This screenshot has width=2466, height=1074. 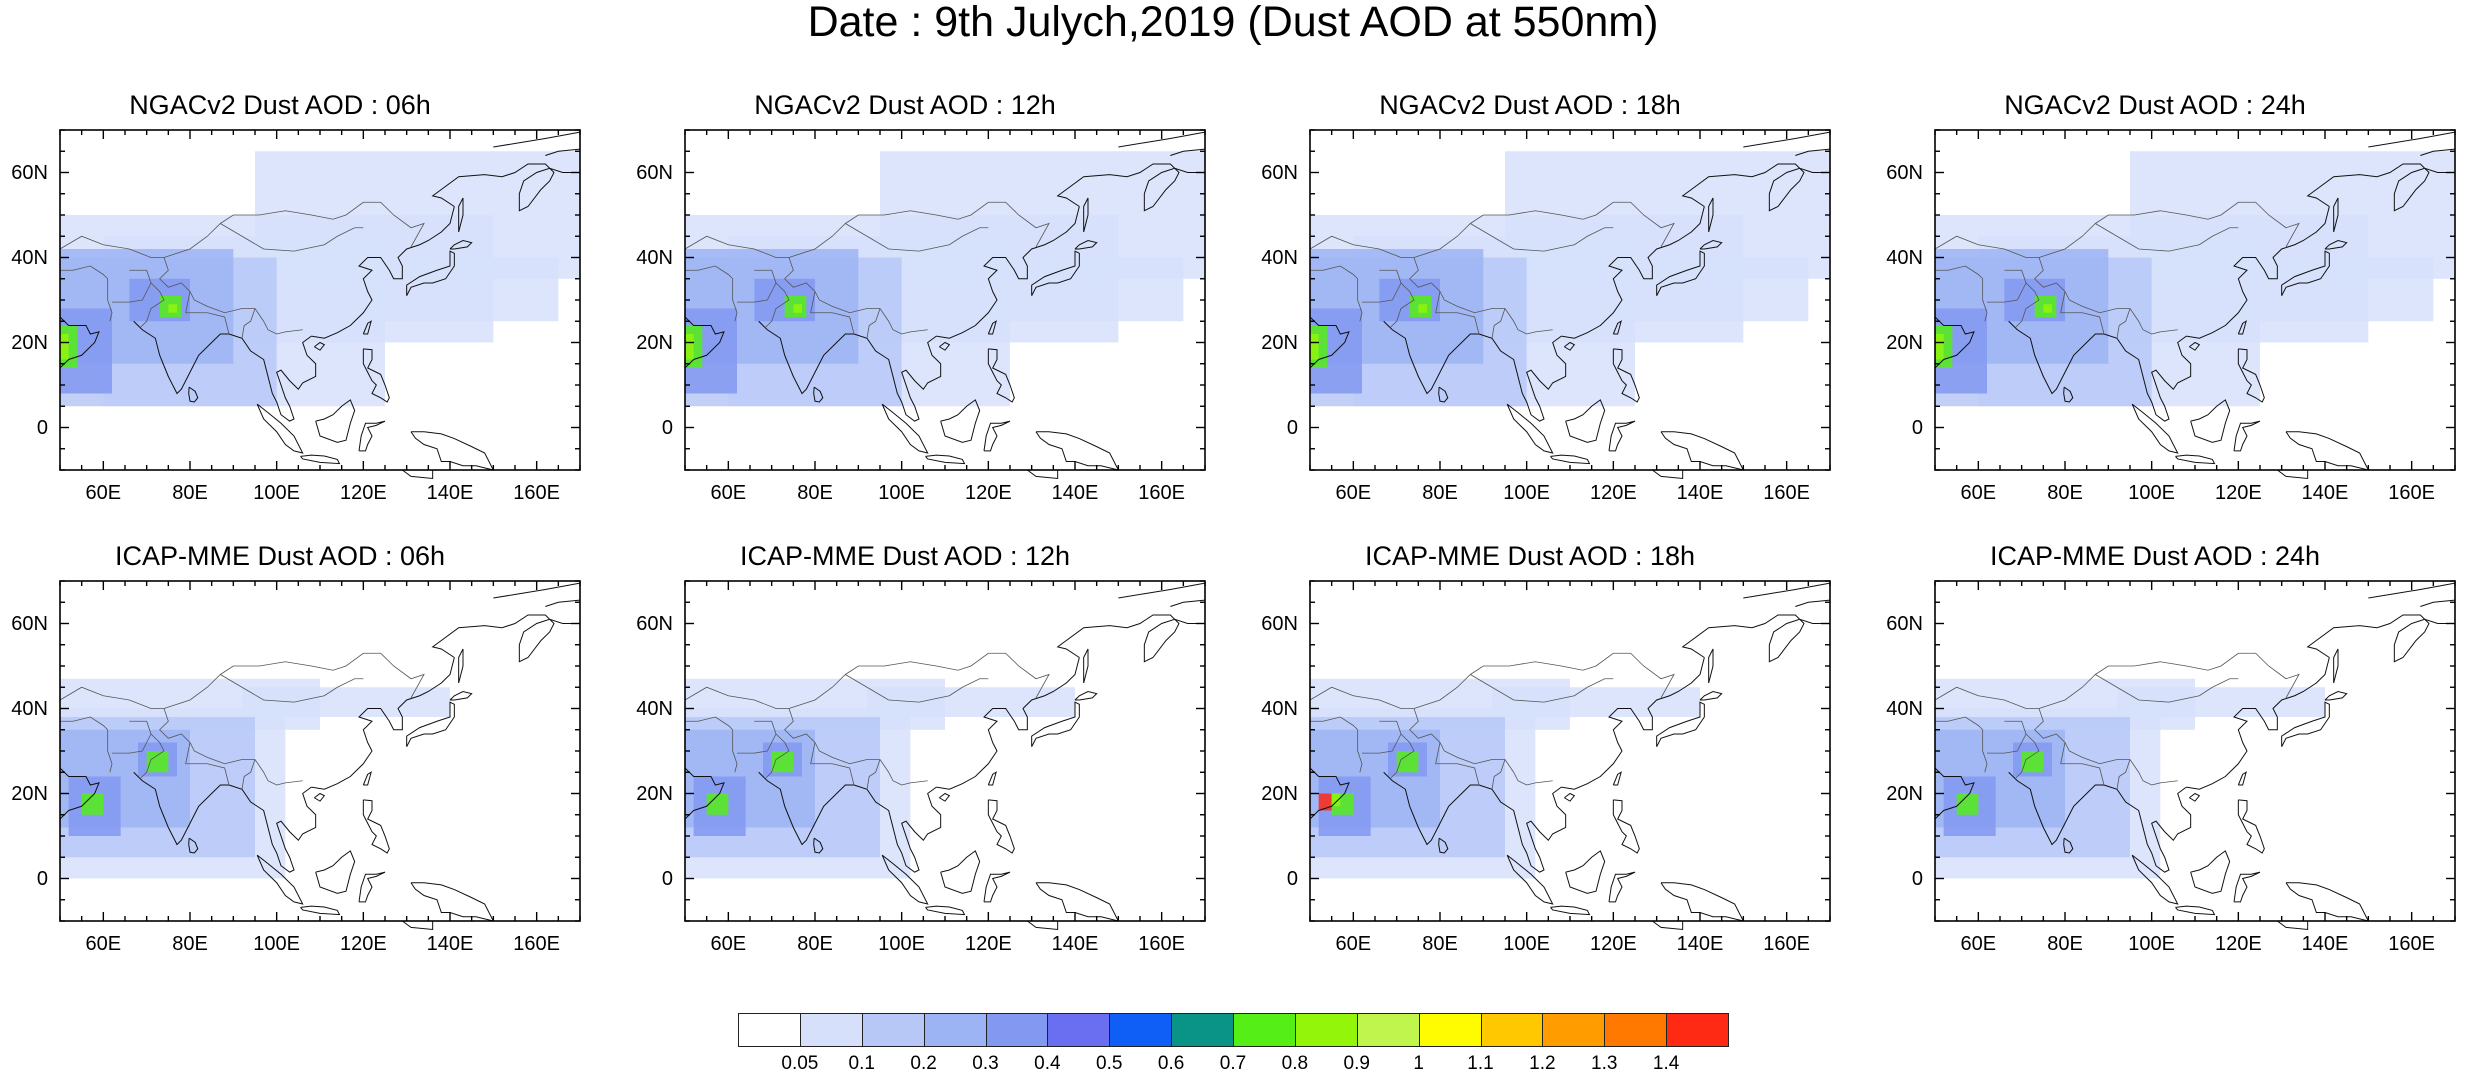 I want to click on colorbar-label: 1.1, so click(x=1480, y=1063).